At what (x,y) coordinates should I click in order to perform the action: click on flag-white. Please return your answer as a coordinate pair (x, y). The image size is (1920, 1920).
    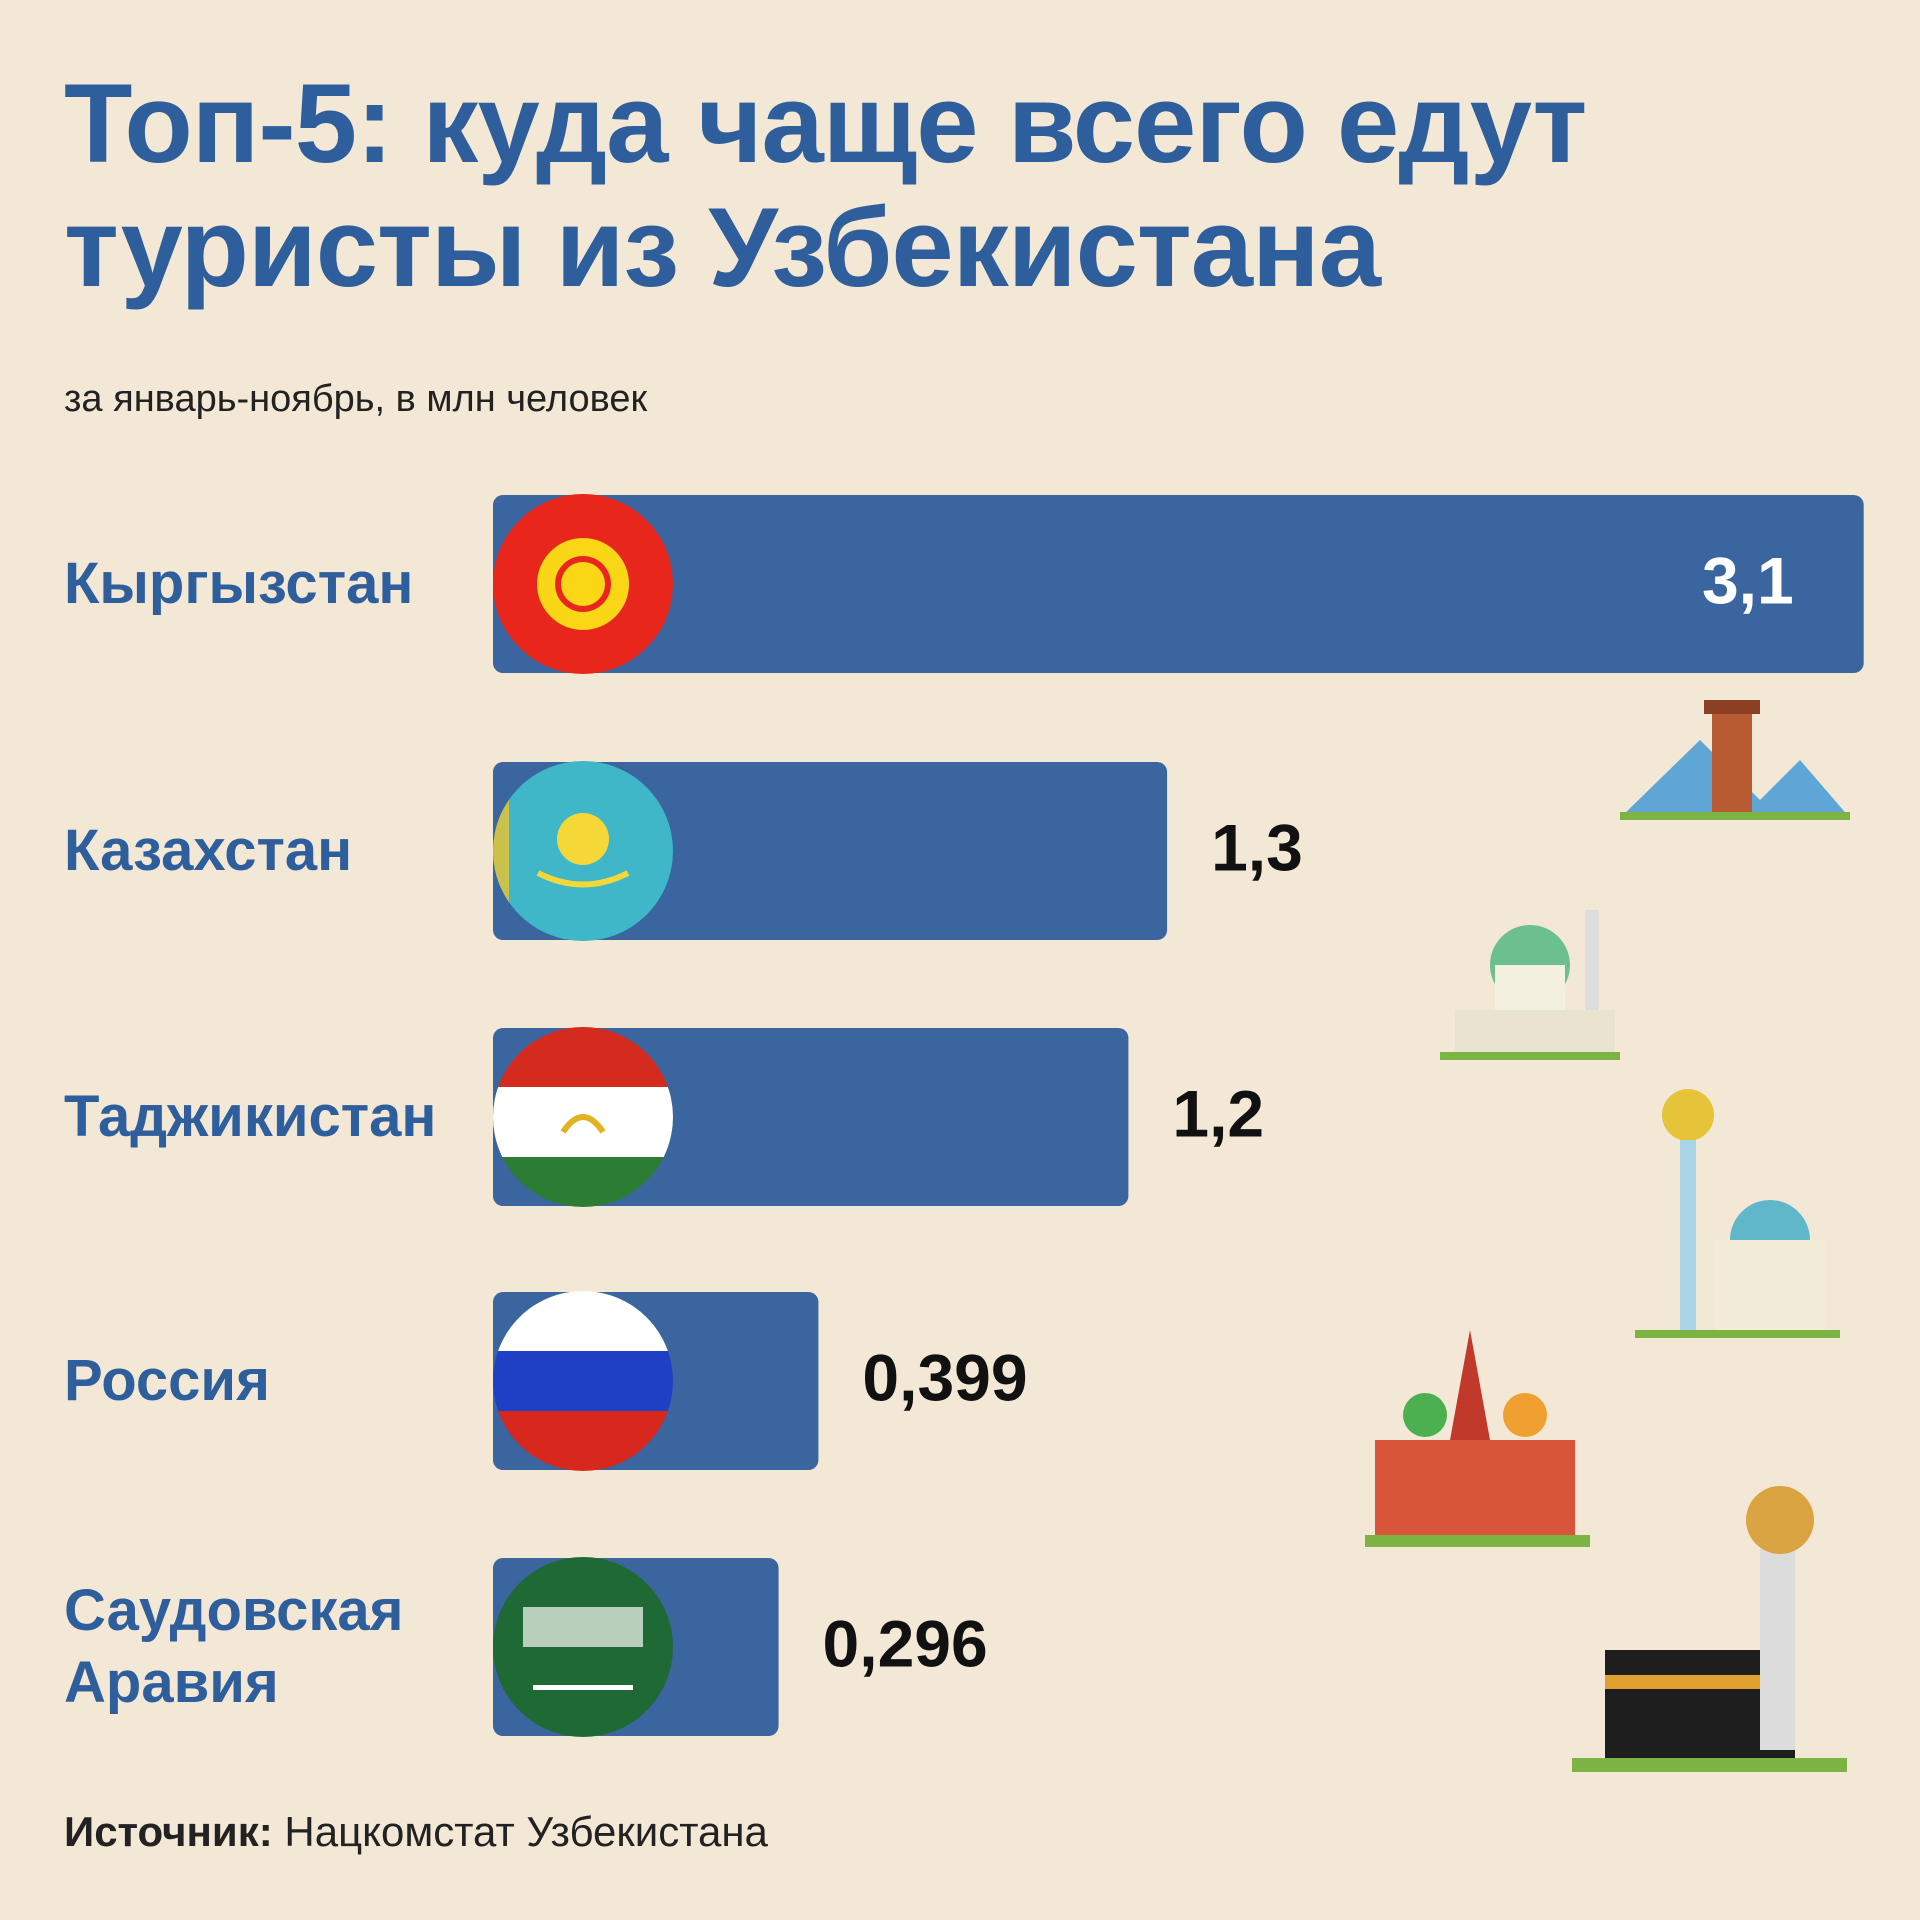
    Looking at the image, I should click on (583, 1122).